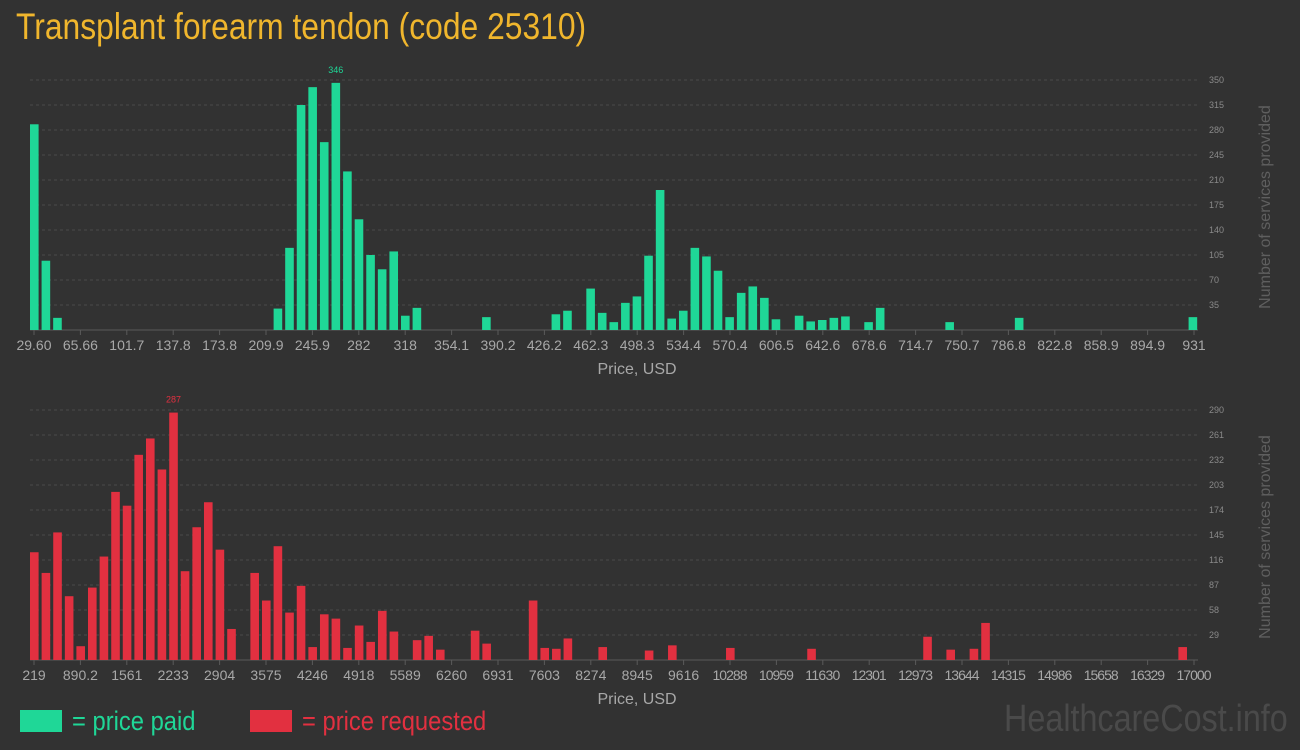 Image resolution: width=1300 pixels, height=750 pixels. What do you see at coordinates (1101, 345) in the screenshot?
I see `paid-x-tick-label: 858.9` at bounding box center [1101, 345].